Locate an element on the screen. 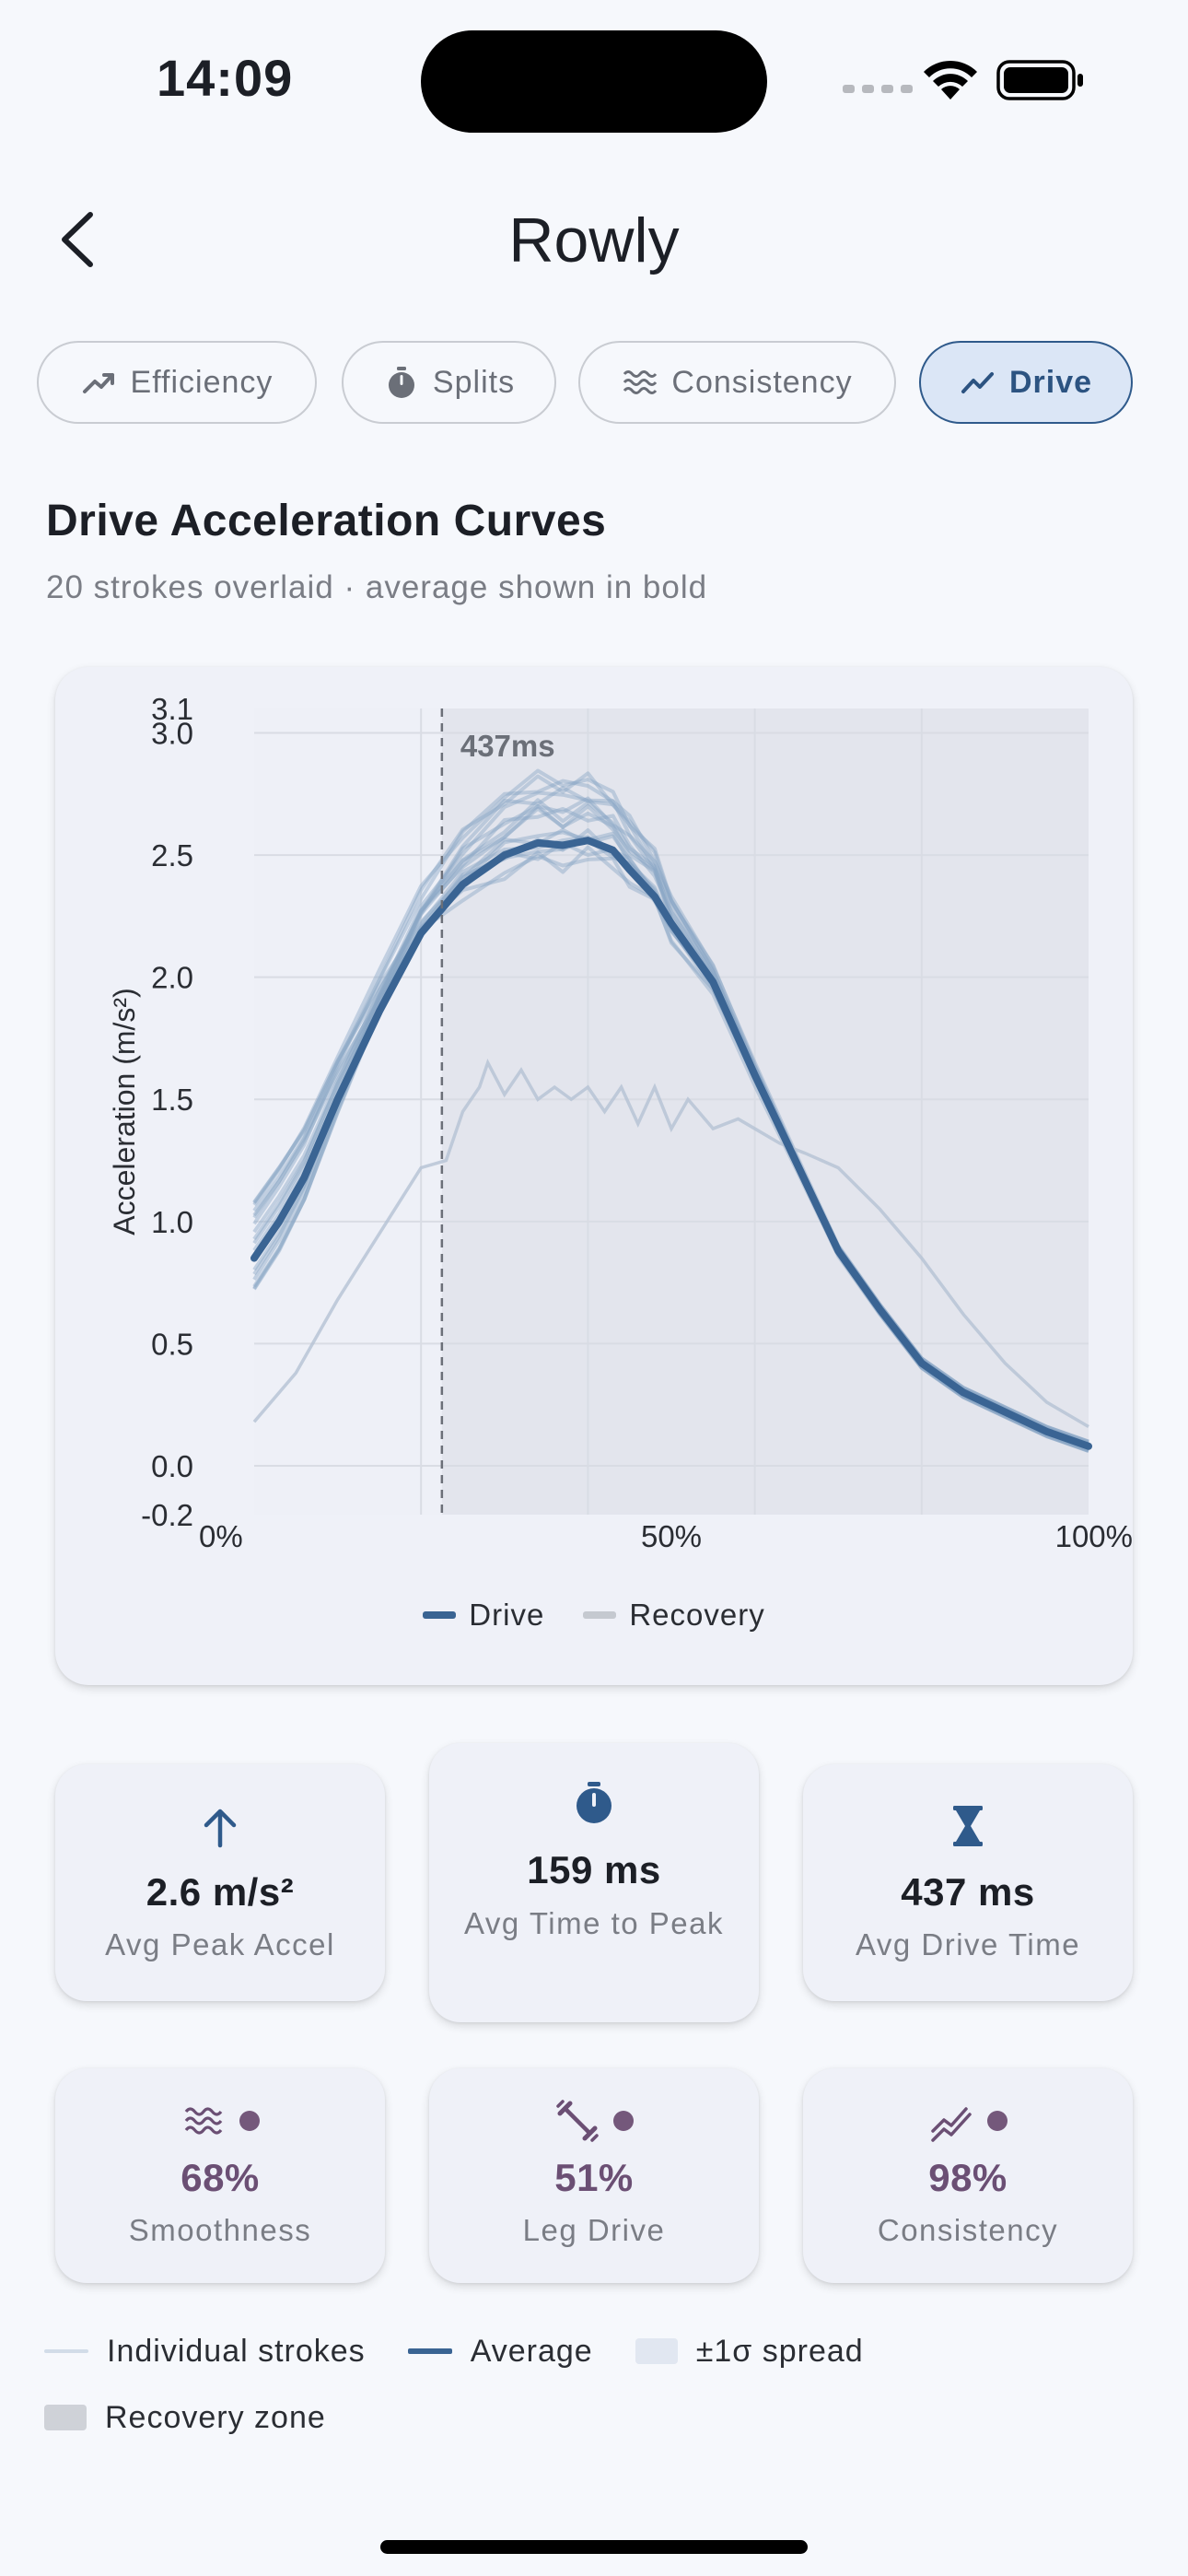 This screenshot has height=2576, width=1188. section-title: Drive Acceleration Curves is located at coordinates (326, 521).